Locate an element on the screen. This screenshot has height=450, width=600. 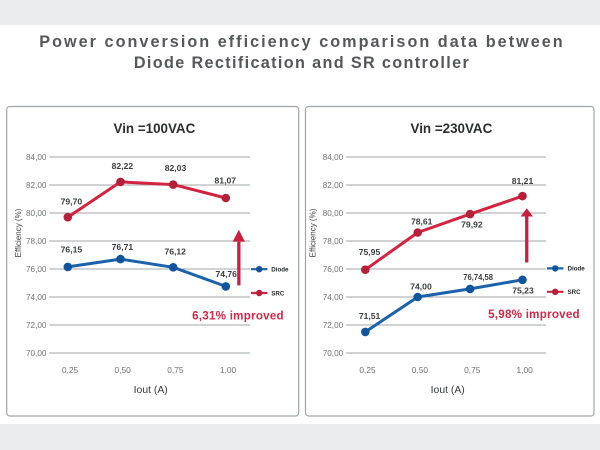
svg-text: 81,07 is located at coordinates (226, 180).